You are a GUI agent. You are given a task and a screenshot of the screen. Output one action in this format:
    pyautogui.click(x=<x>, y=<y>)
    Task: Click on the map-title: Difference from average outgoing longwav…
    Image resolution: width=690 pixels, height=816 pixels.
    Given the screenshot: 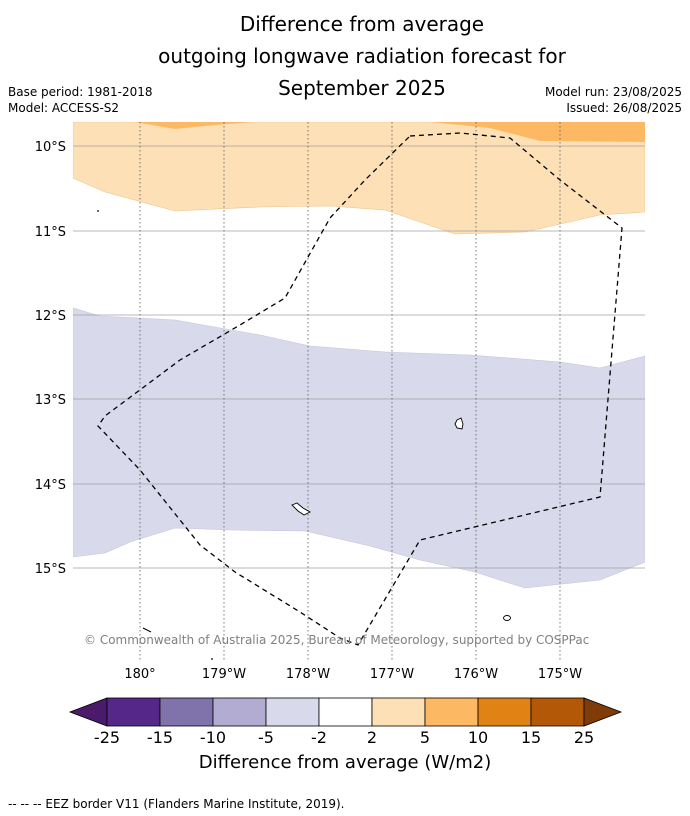 What is the action you would take?
    pyautogui.click(x=345, y=56)
    